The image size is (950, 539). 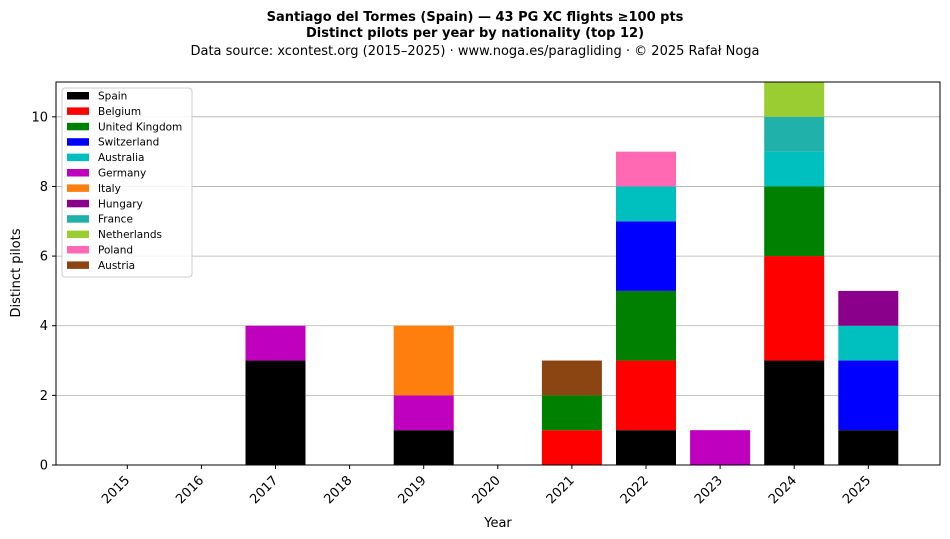 I want to click on x-tick-label-2018: 2018, so click(x=338, y=490).